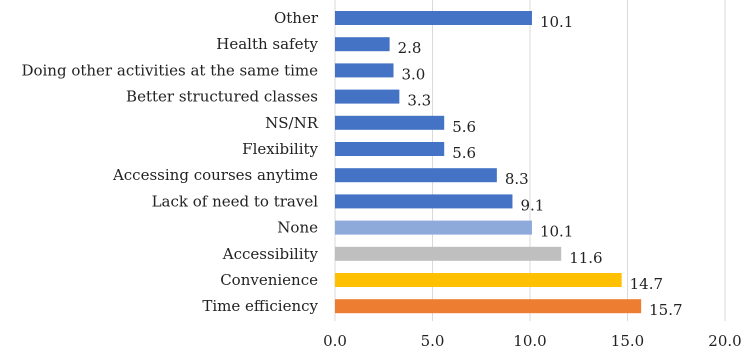  What do you see at coordinates (269, 280) in the screenshot?
I see `category-label: Convenience` at bounding box center [269, 280].